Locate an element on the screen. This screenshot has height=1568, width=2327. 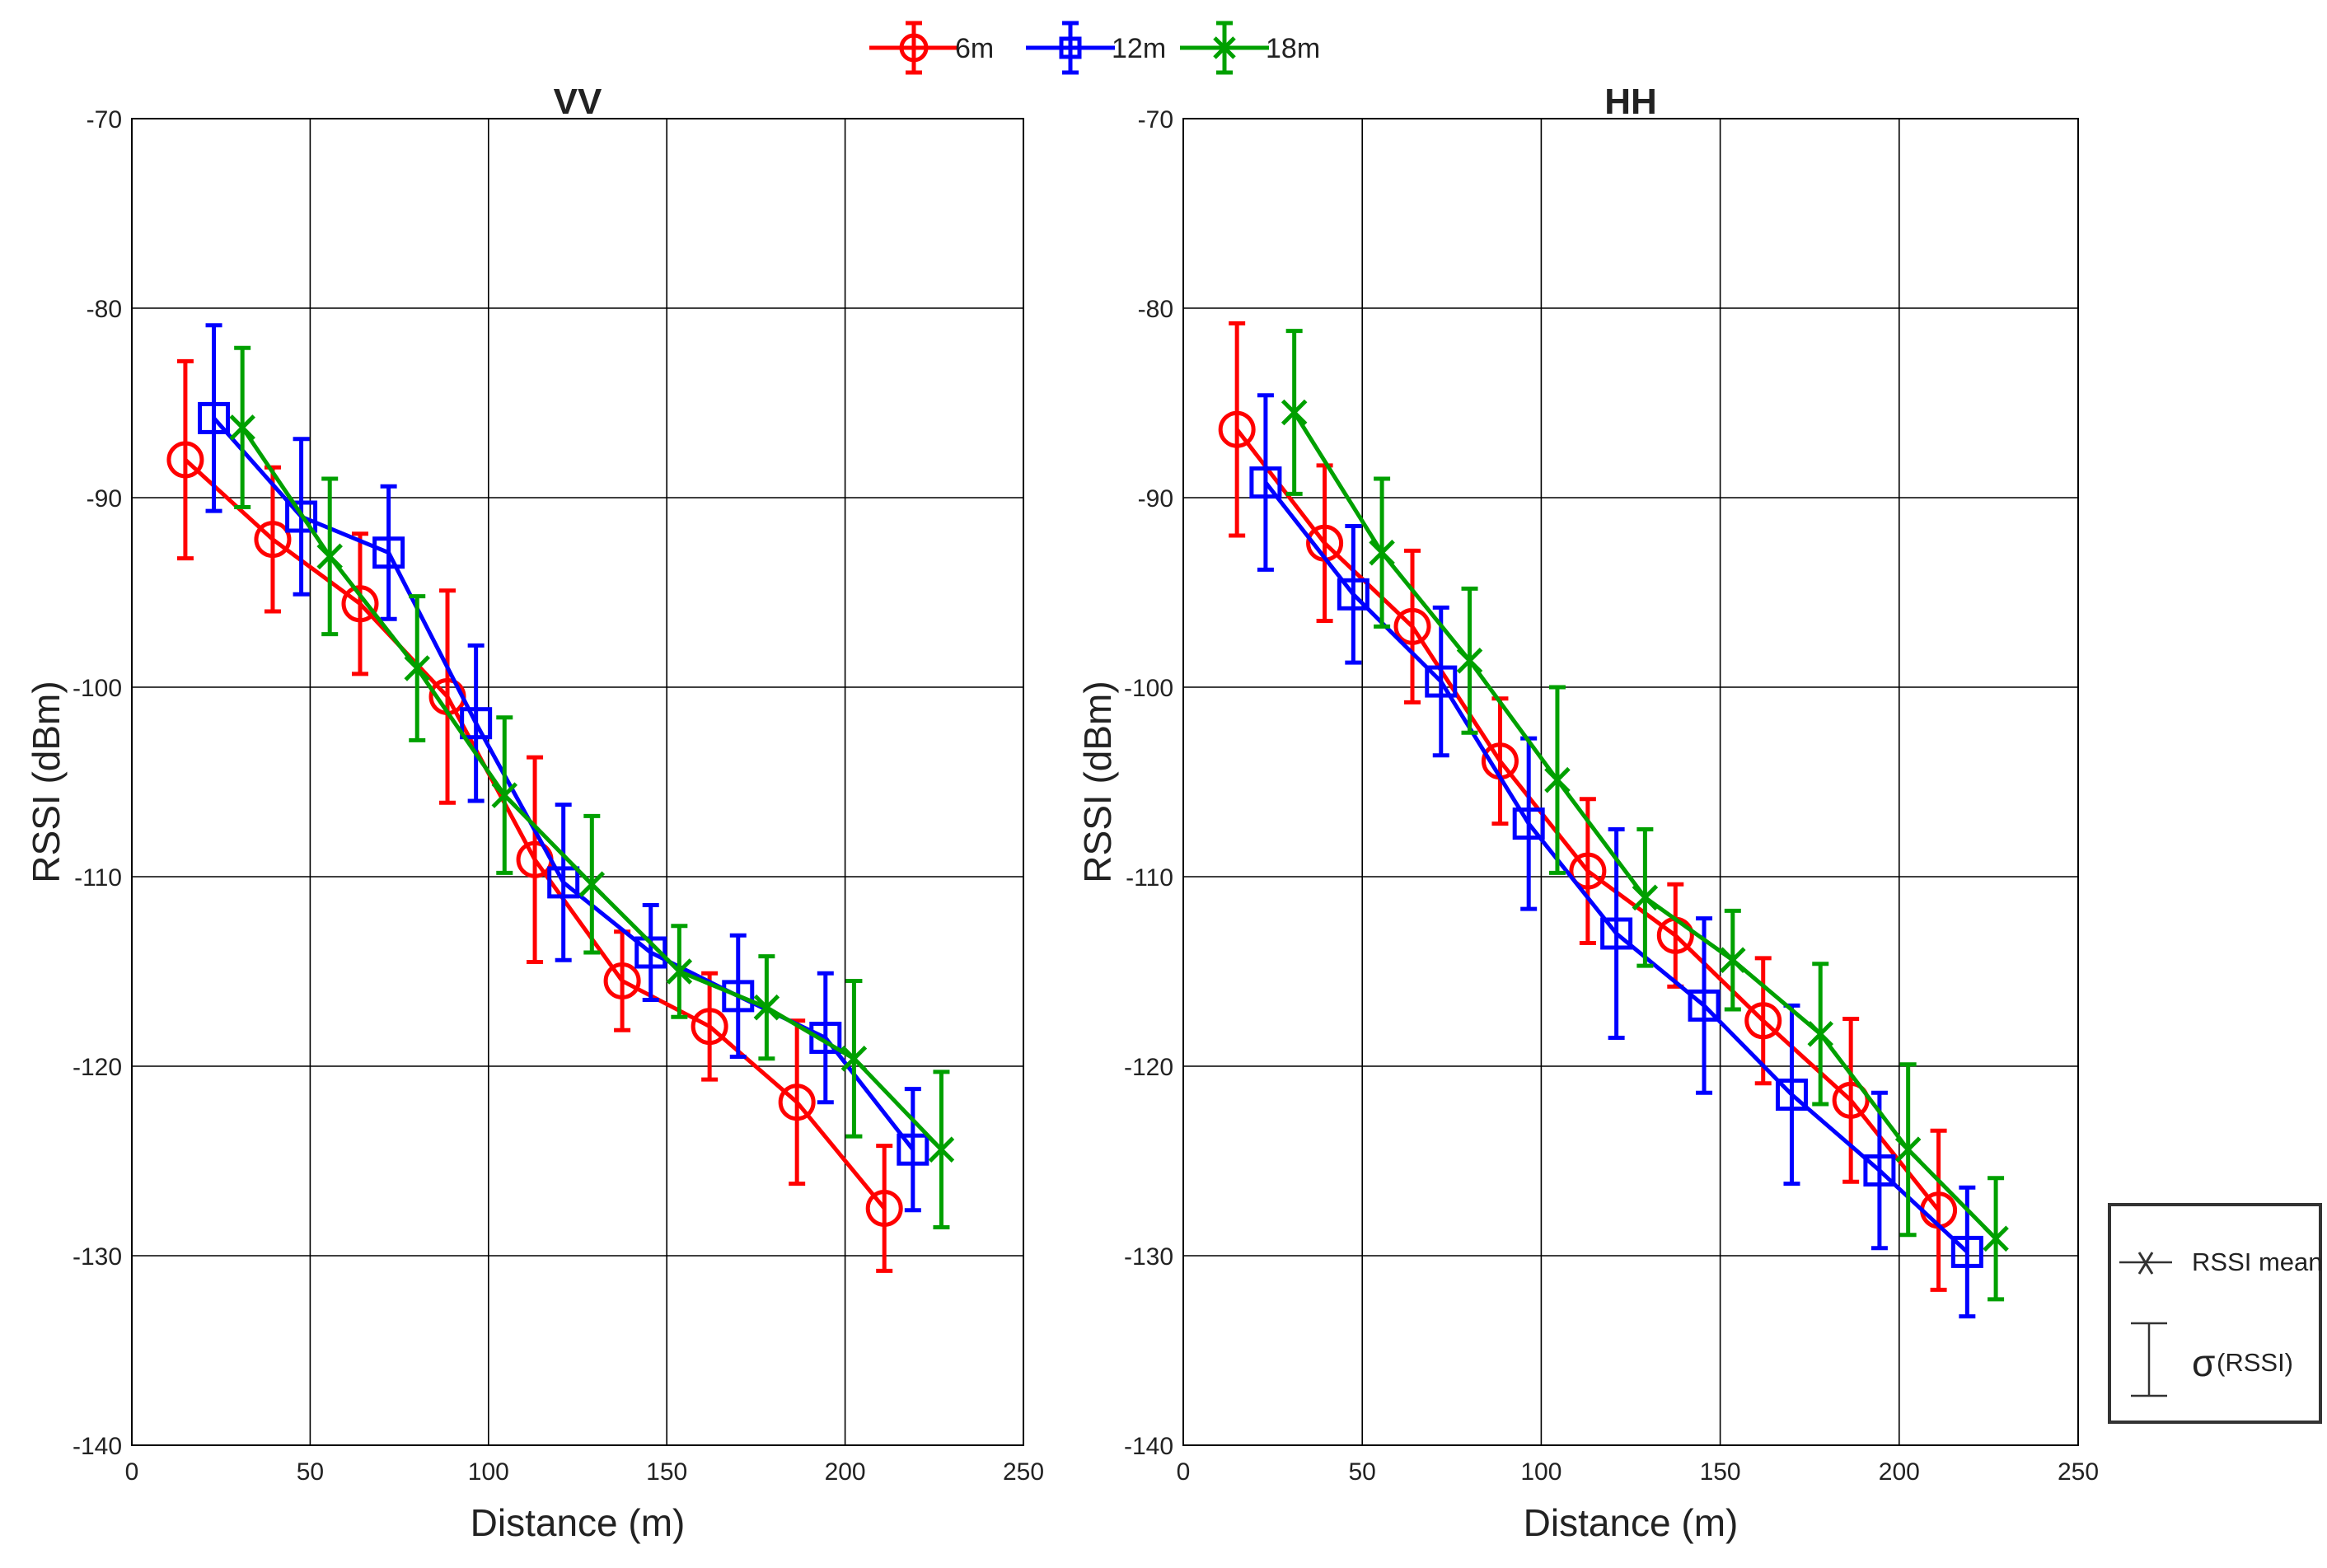
series-legend: 6m 12m 18m is located at coordinates (1094, 48).